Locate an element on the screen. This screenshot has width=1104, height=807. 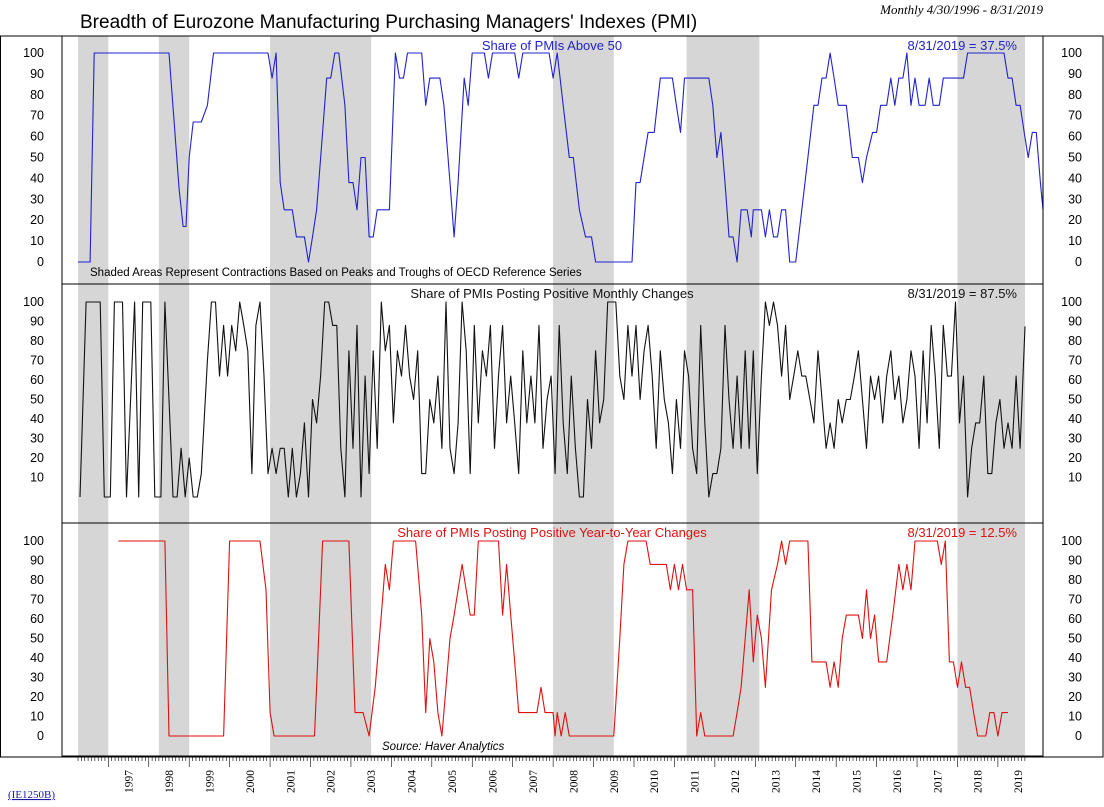
x-tick-label: 2007 is located at coordinates (534, 781).